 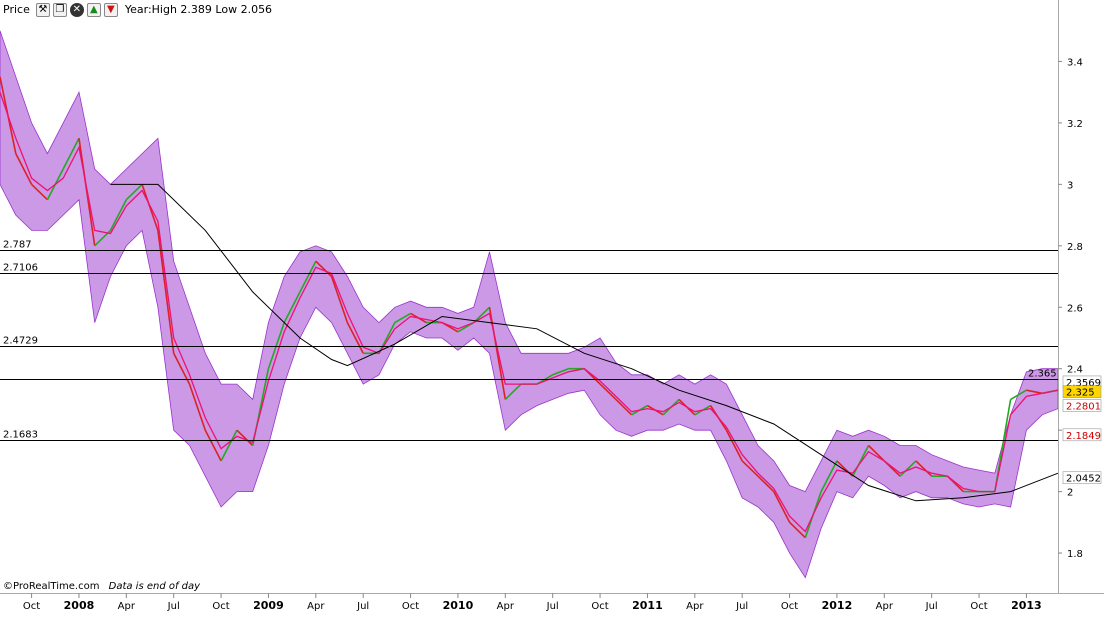 What do you see at coordinates (110, 9) in the screenshot?
I see `move-down-icon: ▼` at bounding box center [110, 9].